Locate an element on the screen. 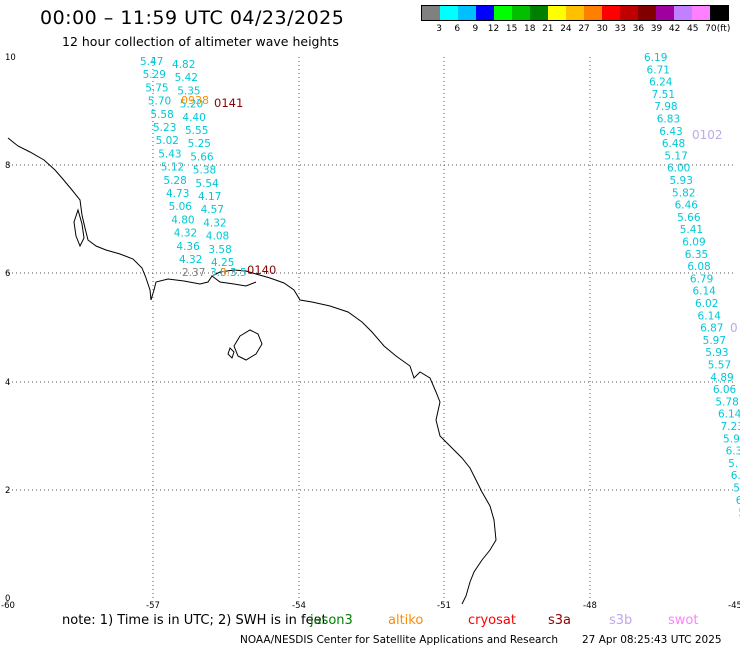 The width and height of the screenshot is (740, 650). swh-value: 6.48 is located at coordinates (673, 144).